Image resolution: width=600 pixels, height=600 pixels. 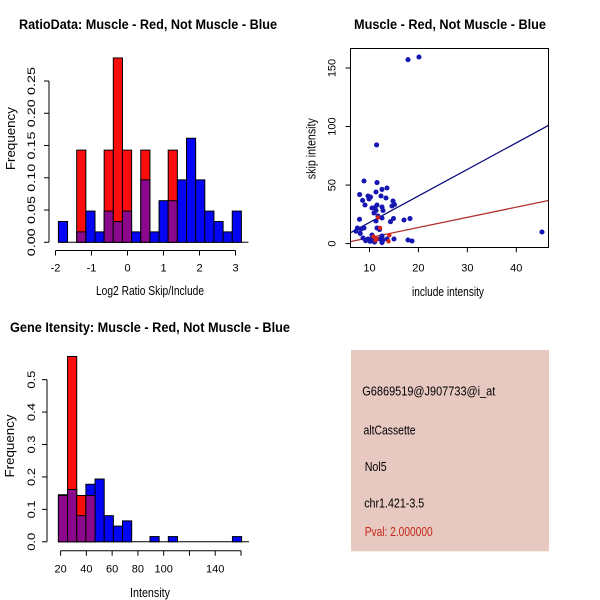 I want to click on svg-text: -2, so click(x=56, y=269).